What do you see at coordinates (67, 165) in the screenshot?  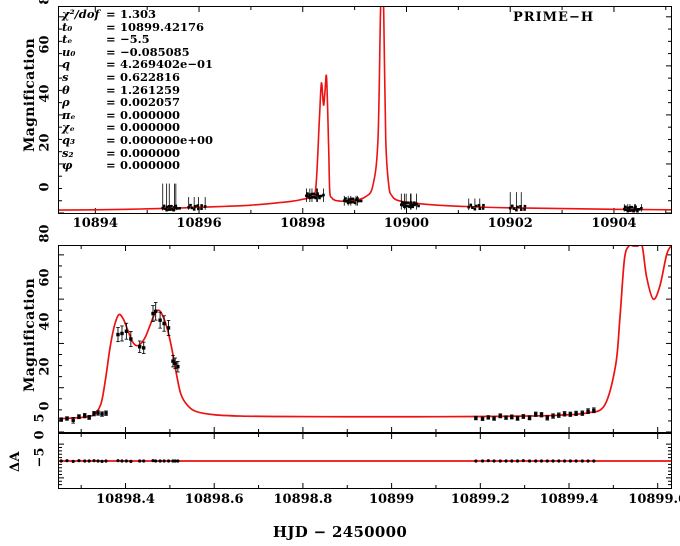 I see `parameter-name: φ` at bounding box center [67, 165].